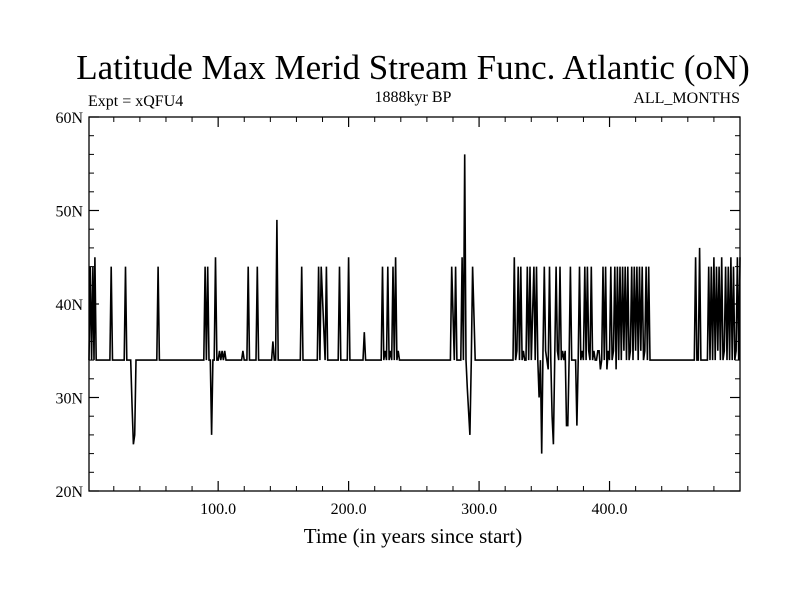  Describe the element at coordinates (686, 98) in the screenshot. I see `months-label: ALL_MONTHS` at that location.